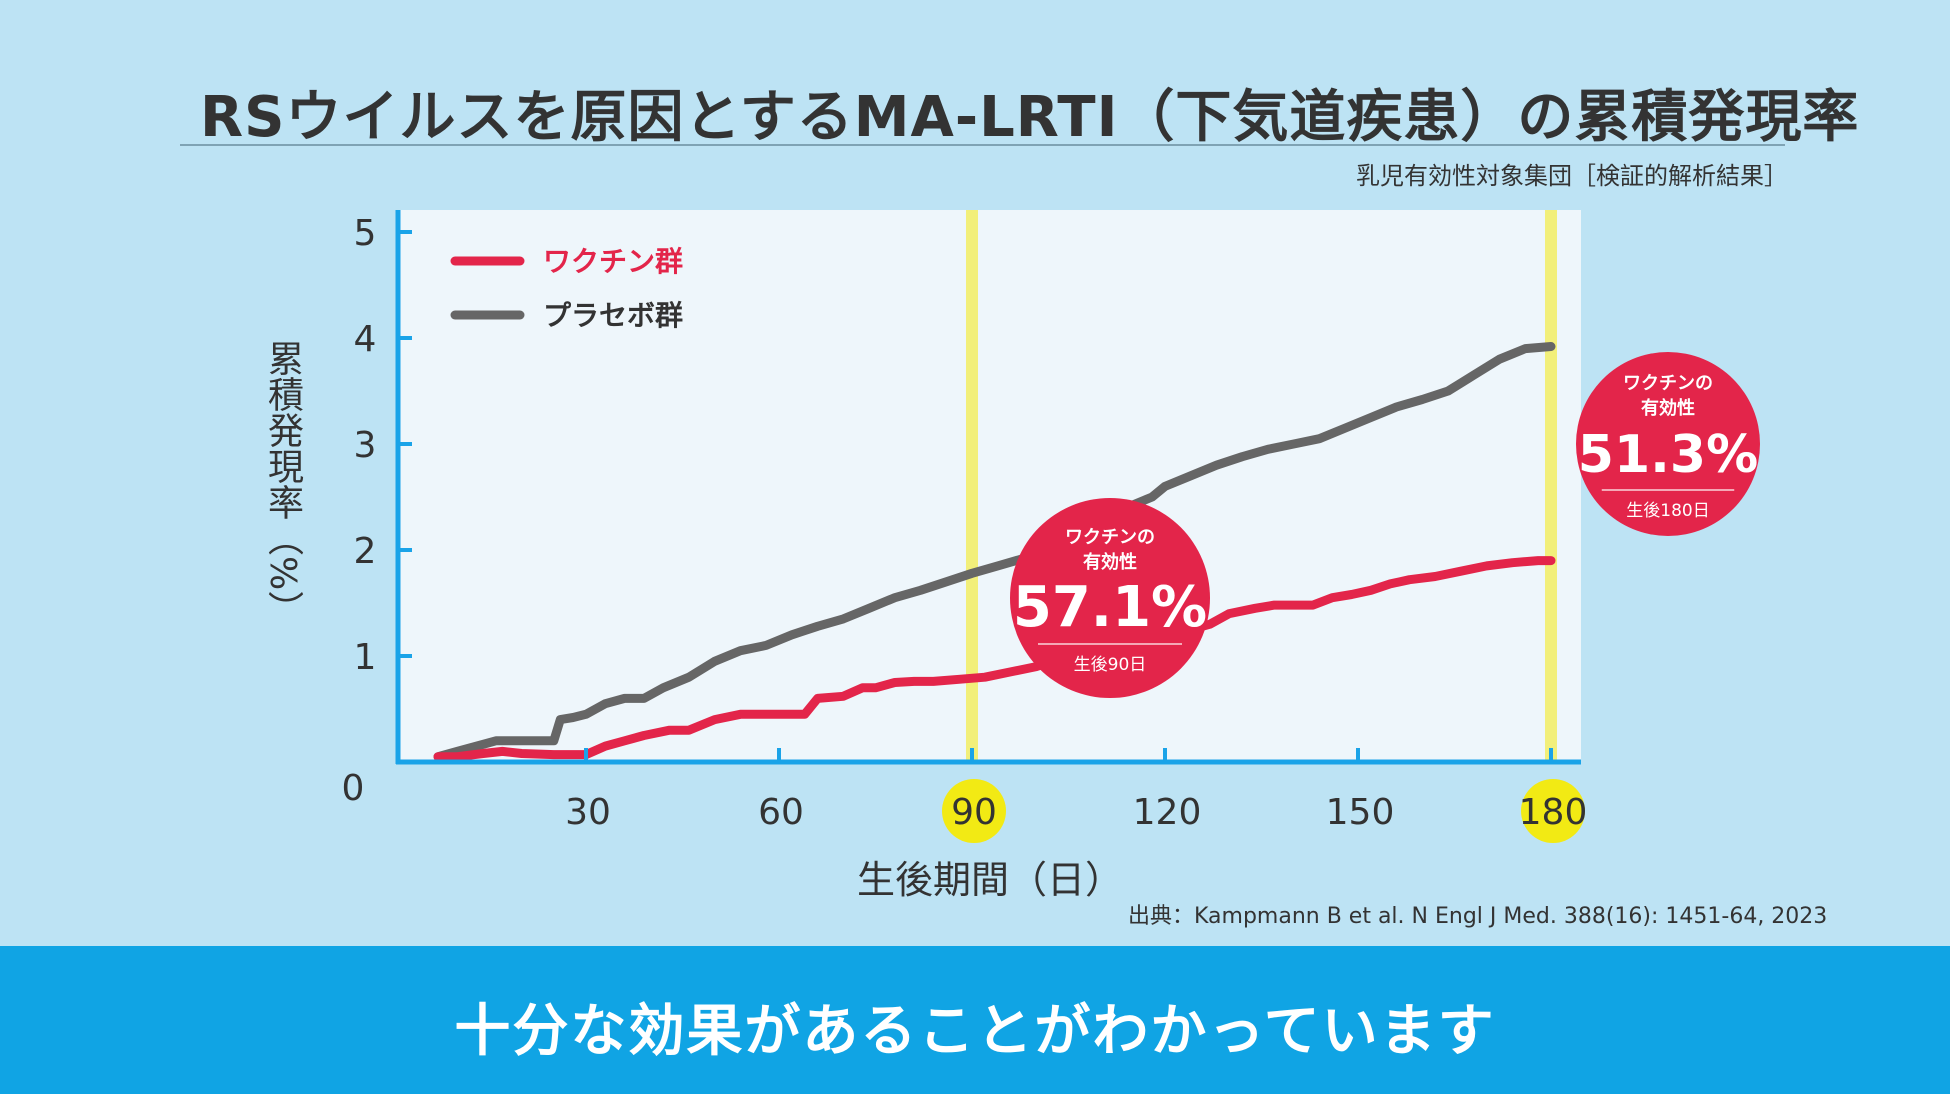 The width and height of the screenshot is (1950, 1094). I want to click on x-tick-label: 120, so click(1167, 812).